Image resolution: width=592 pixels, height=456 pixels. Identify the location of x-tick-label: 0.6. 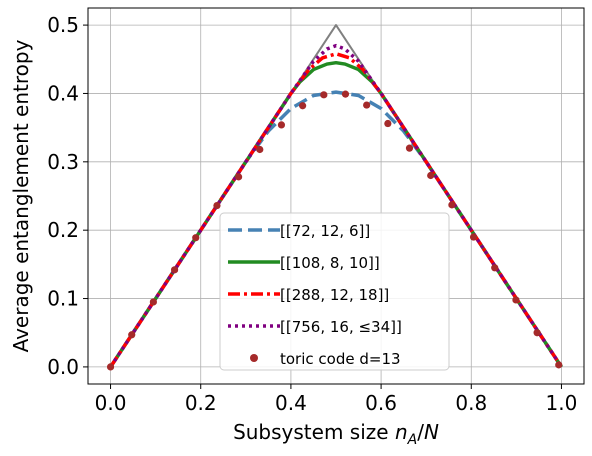
(381, 403).